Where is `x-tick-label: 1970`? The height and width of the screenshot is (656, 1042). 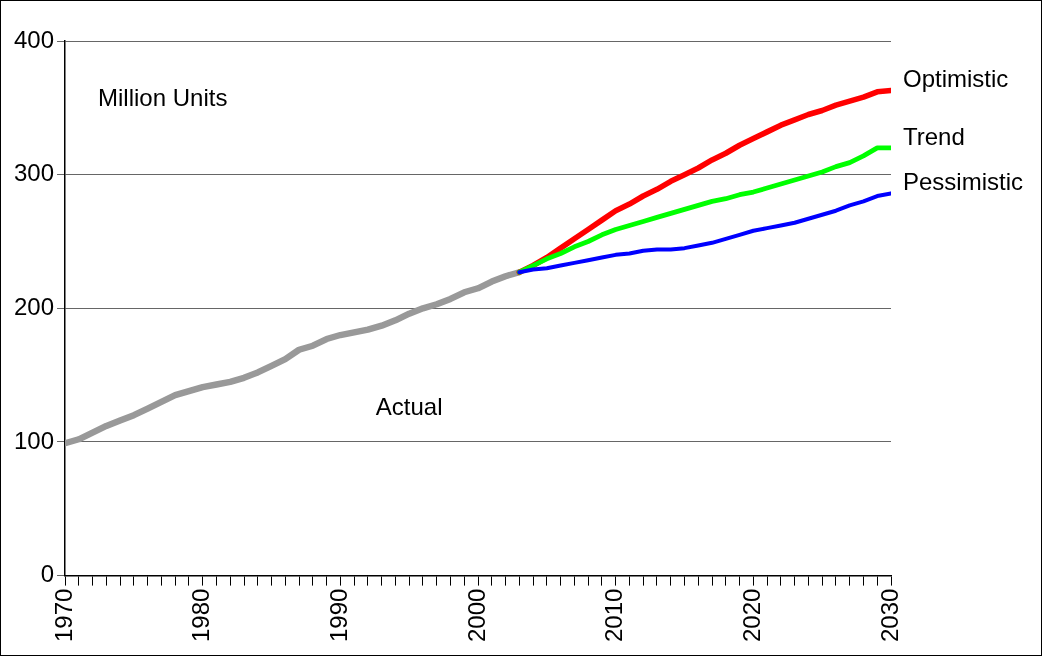
x-tick-label: 1970 is located at coordinates (63, 615).